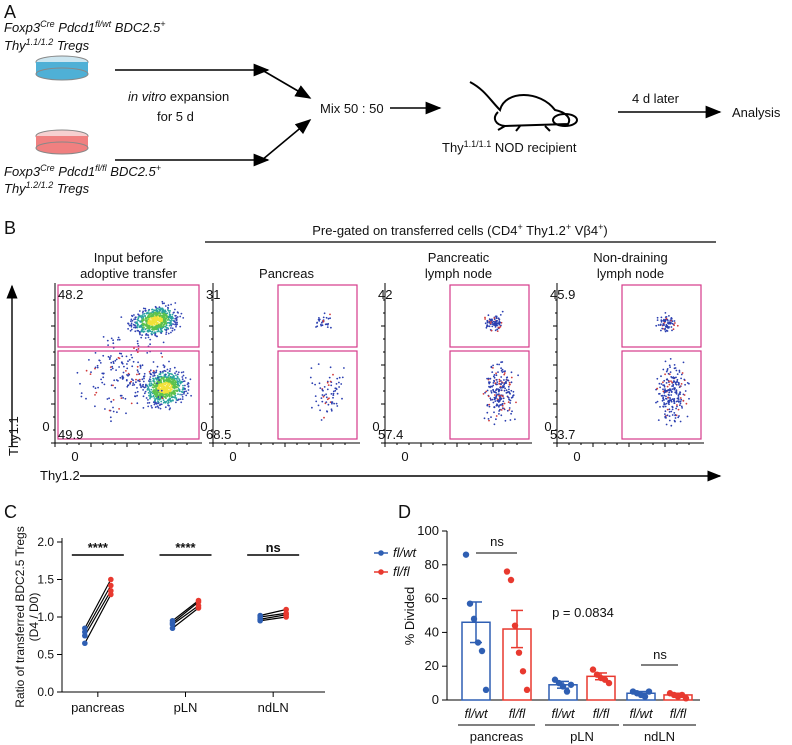 This screenshot has width=792, height=745. Describe the element at coordinates (70, 294) in the screenshot. I see `gate-percent: 48.2` at that location.